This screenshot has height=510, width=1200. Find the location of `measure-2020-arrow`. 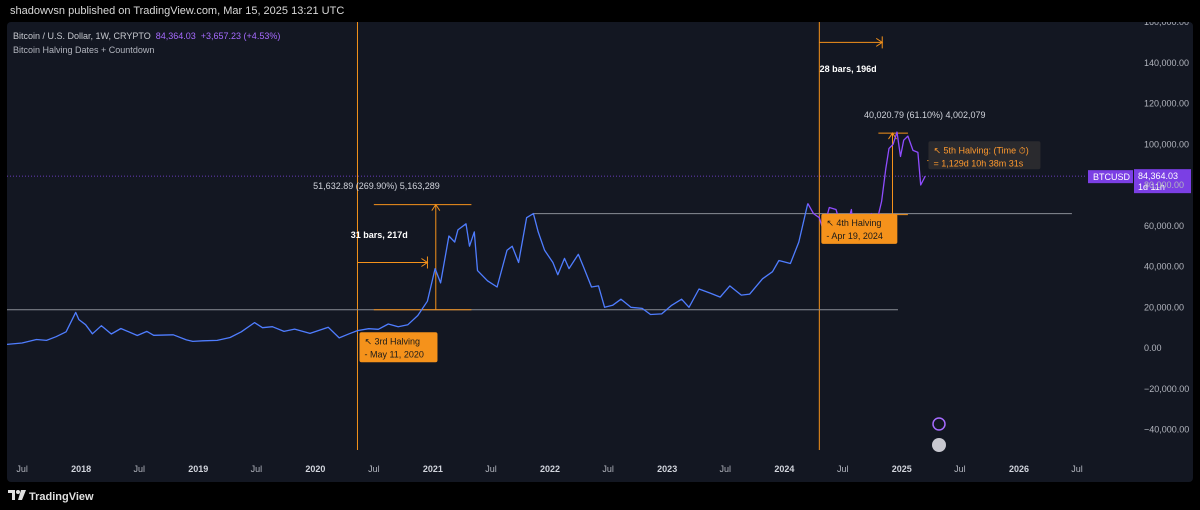

measure-2020-arrow is located at coordinates (436, 207).